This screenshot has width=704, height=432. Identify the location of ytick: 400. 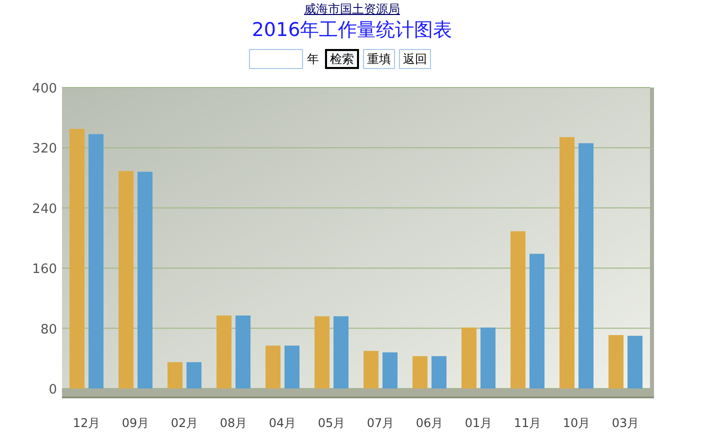
(44, 89).